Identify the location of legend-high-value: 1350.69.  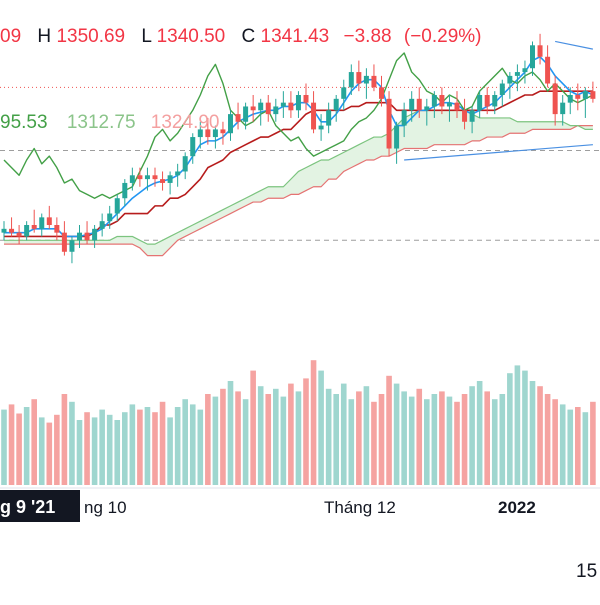
(90, 36).